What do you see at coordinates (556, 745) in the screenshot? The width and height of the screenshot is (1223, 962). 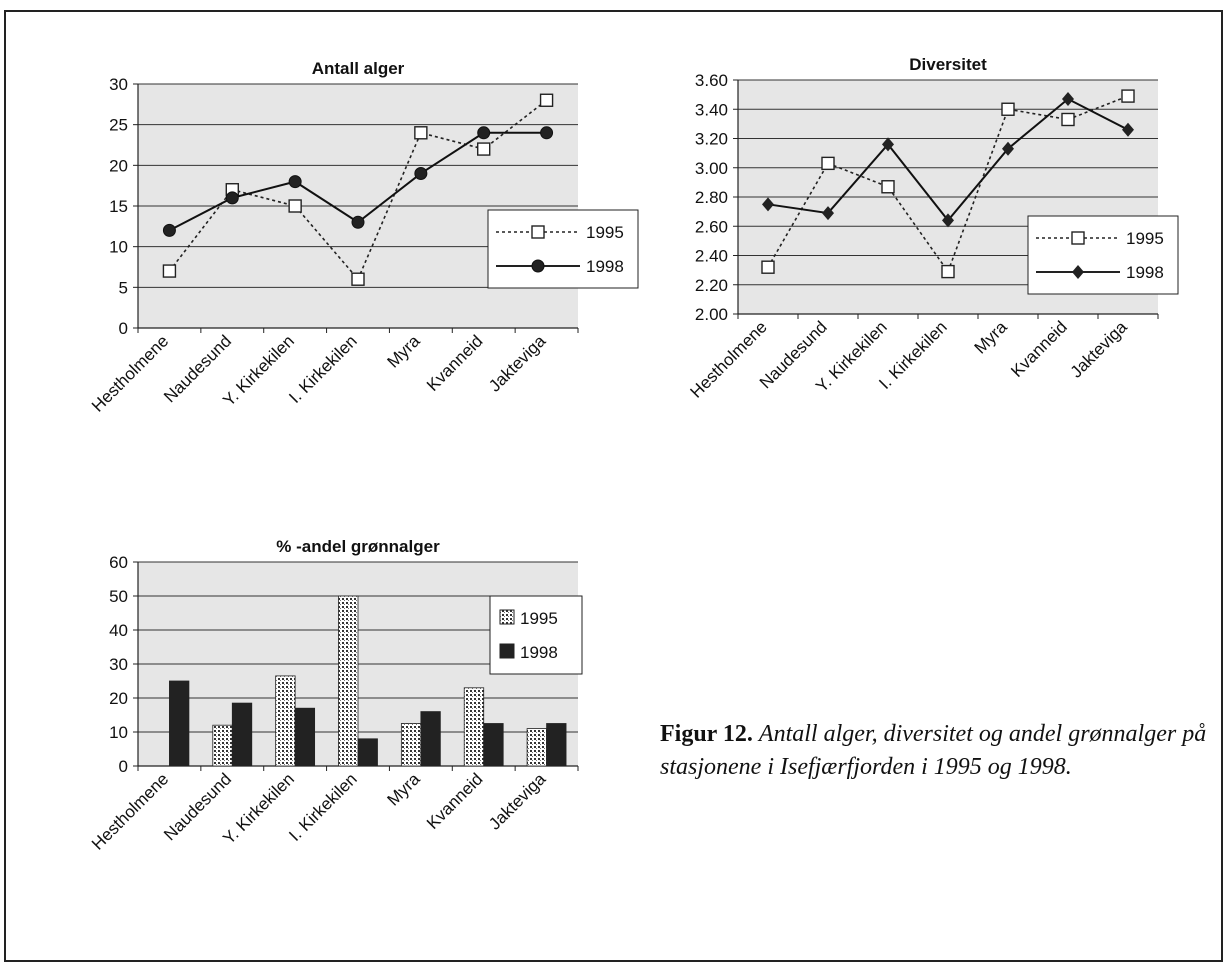 I see `bar-1998-jakteviga` at bounding box center [556, 745].